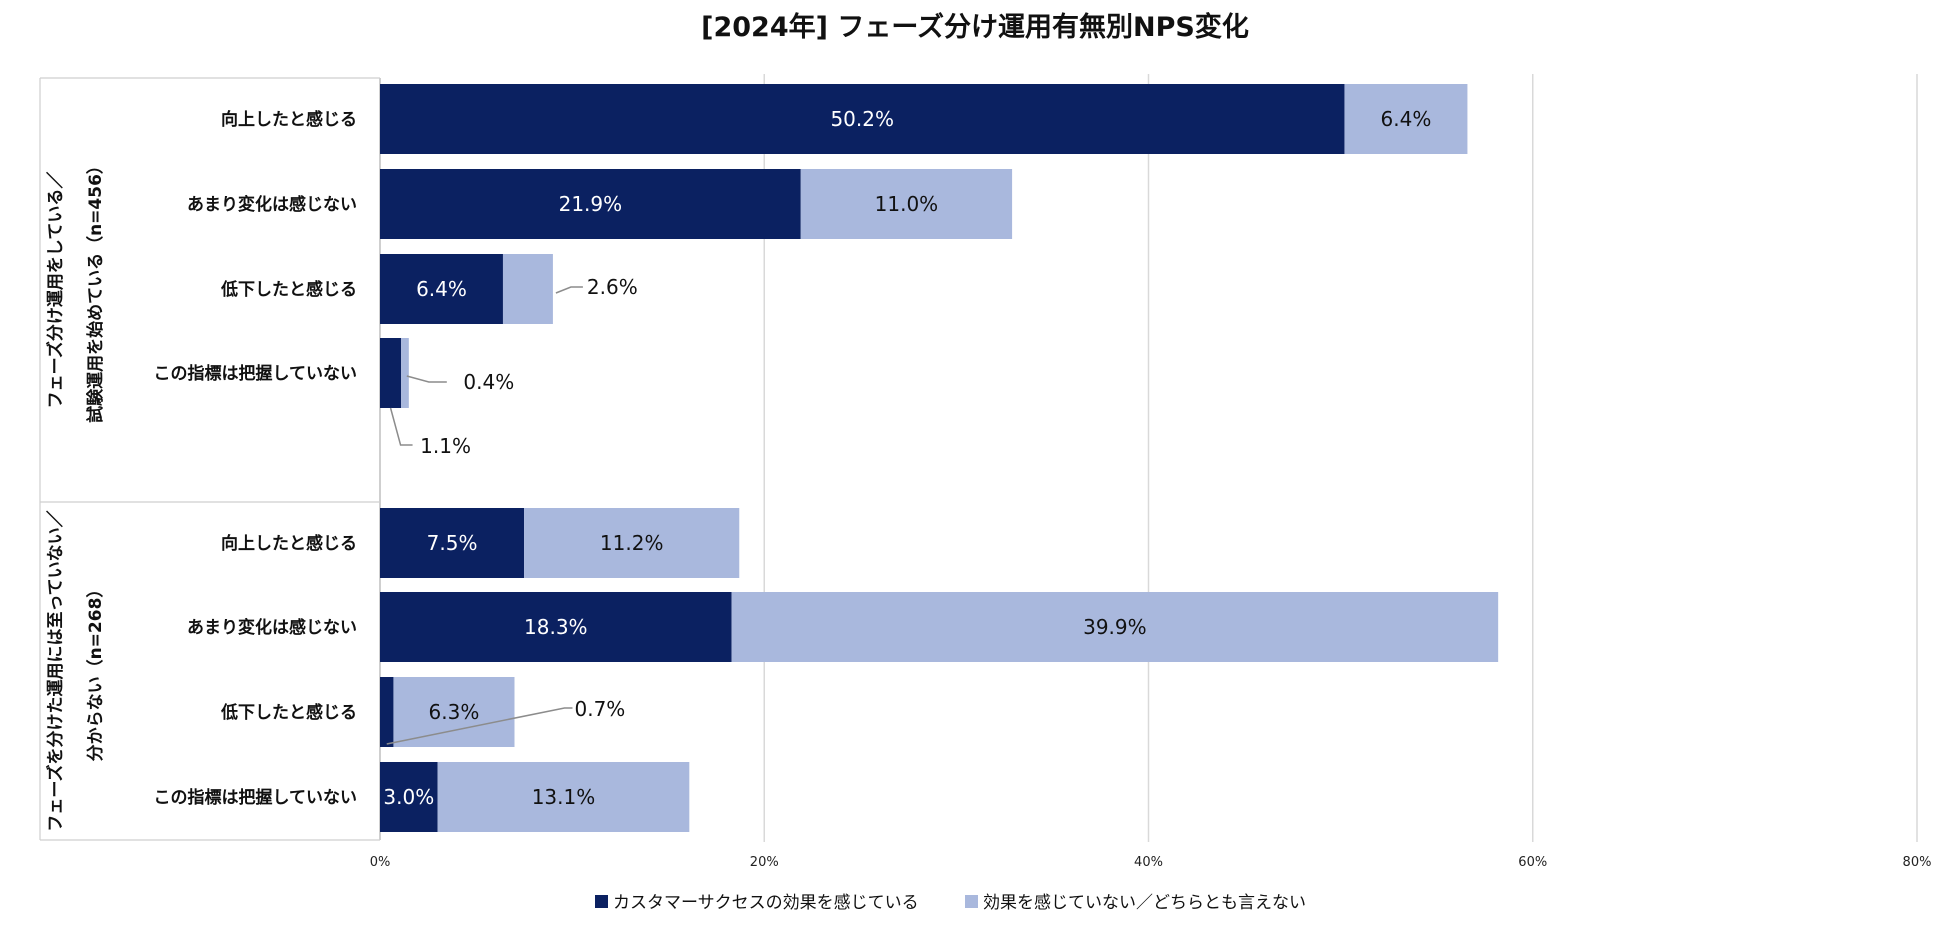 This screenshot has width=1950, height=935. I want to click on value-label-effective: 50.2%, so click(862, 119).